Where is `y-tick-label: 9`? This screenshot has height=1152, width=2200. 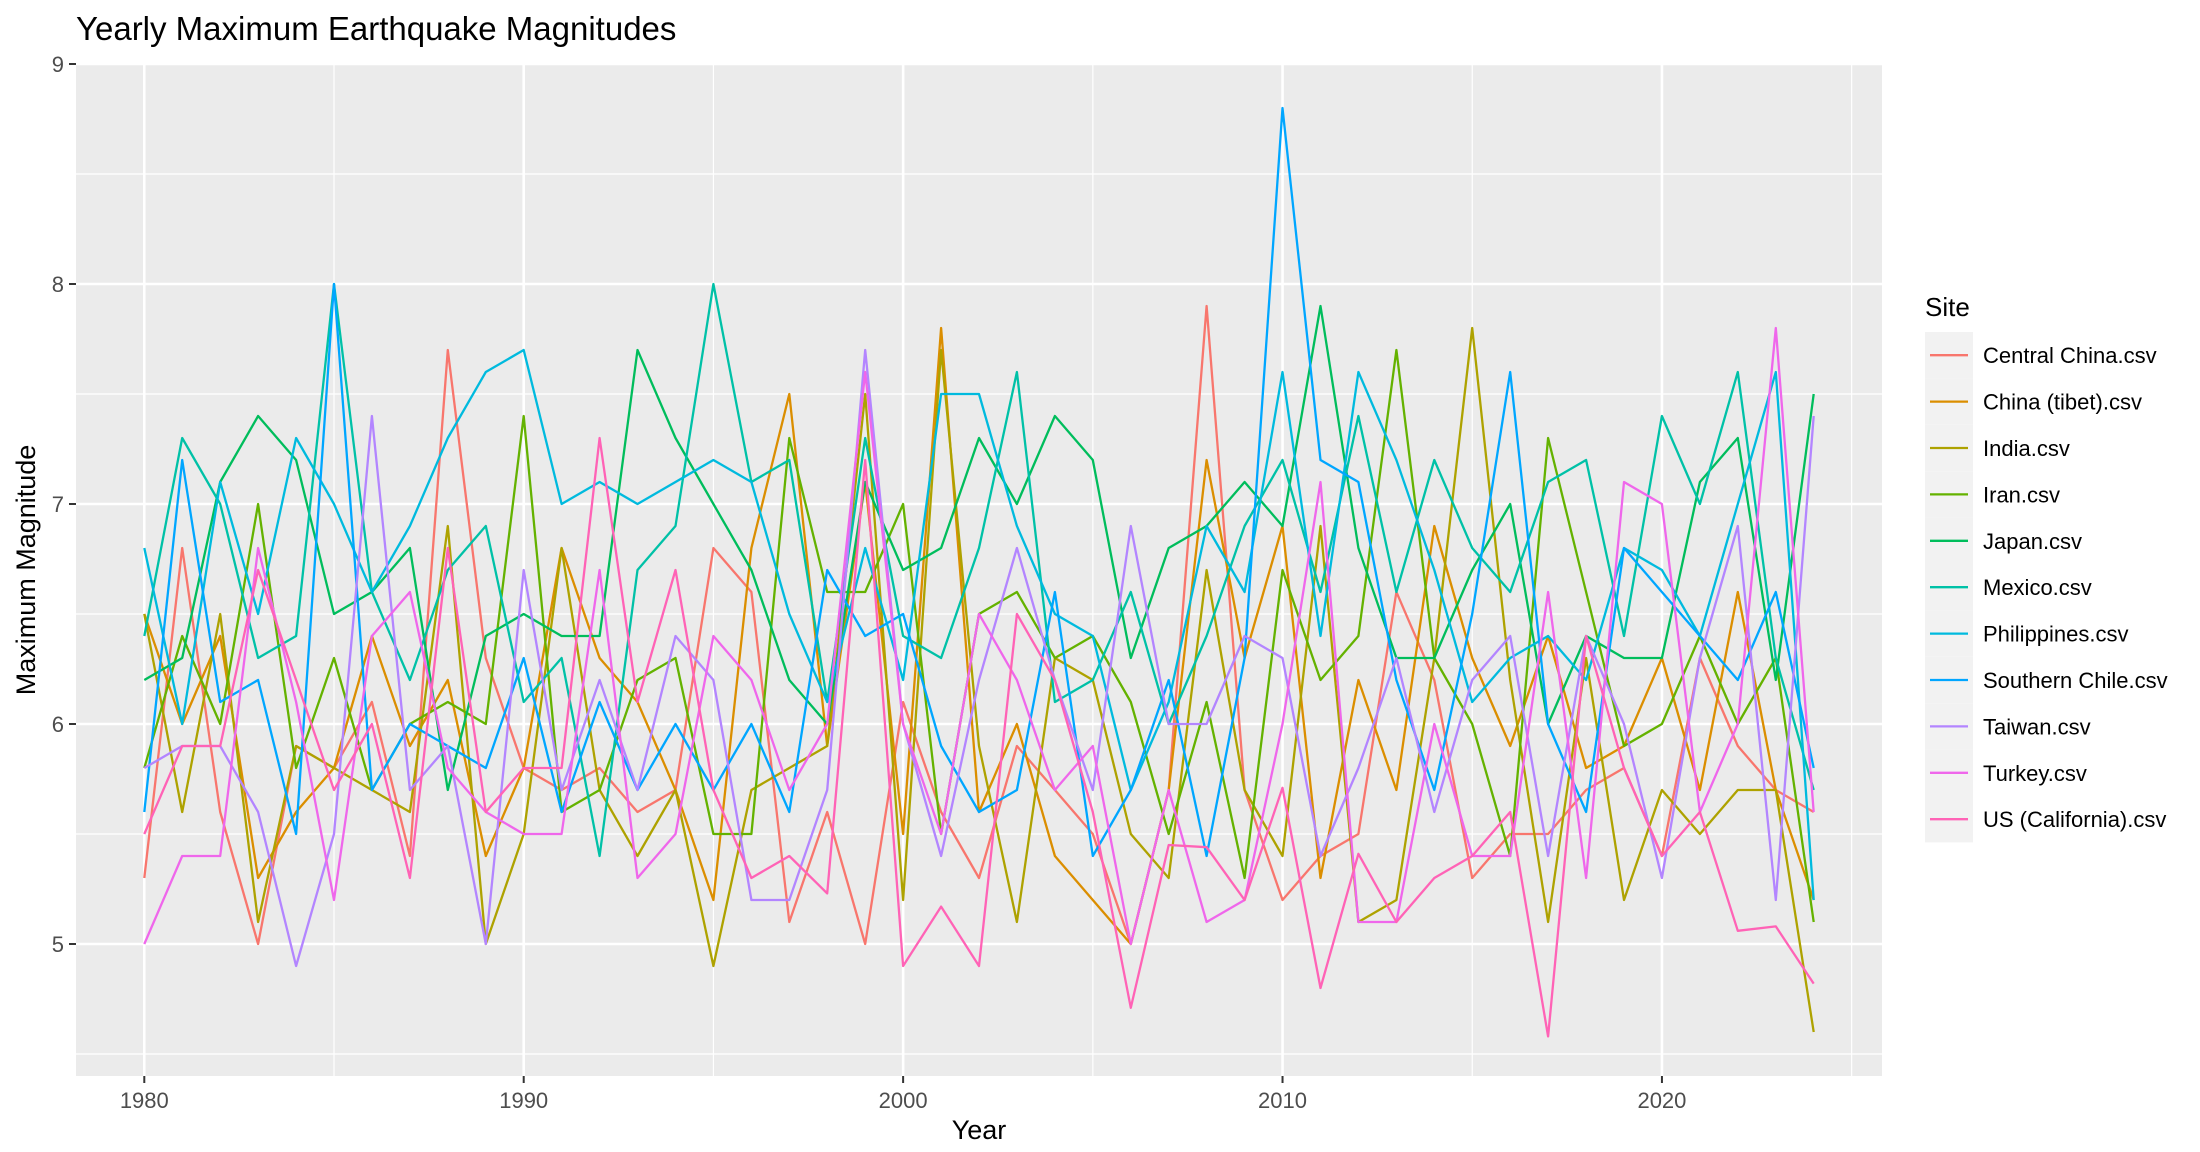 y-tick-label: 9 is located at coordinates (58, 64).